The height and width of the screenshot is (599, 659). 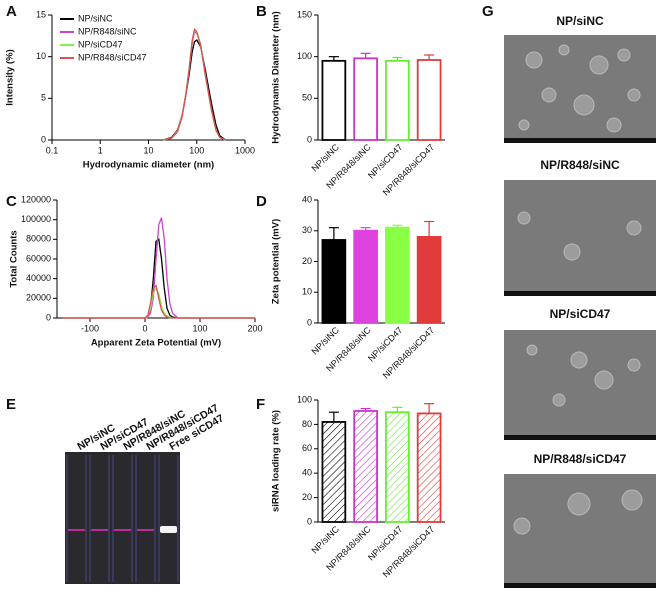 What do you see at coordinates (36, 219) in the screenshot?
I see `y-tick-label: 100000` at bounding box center [36, 219].